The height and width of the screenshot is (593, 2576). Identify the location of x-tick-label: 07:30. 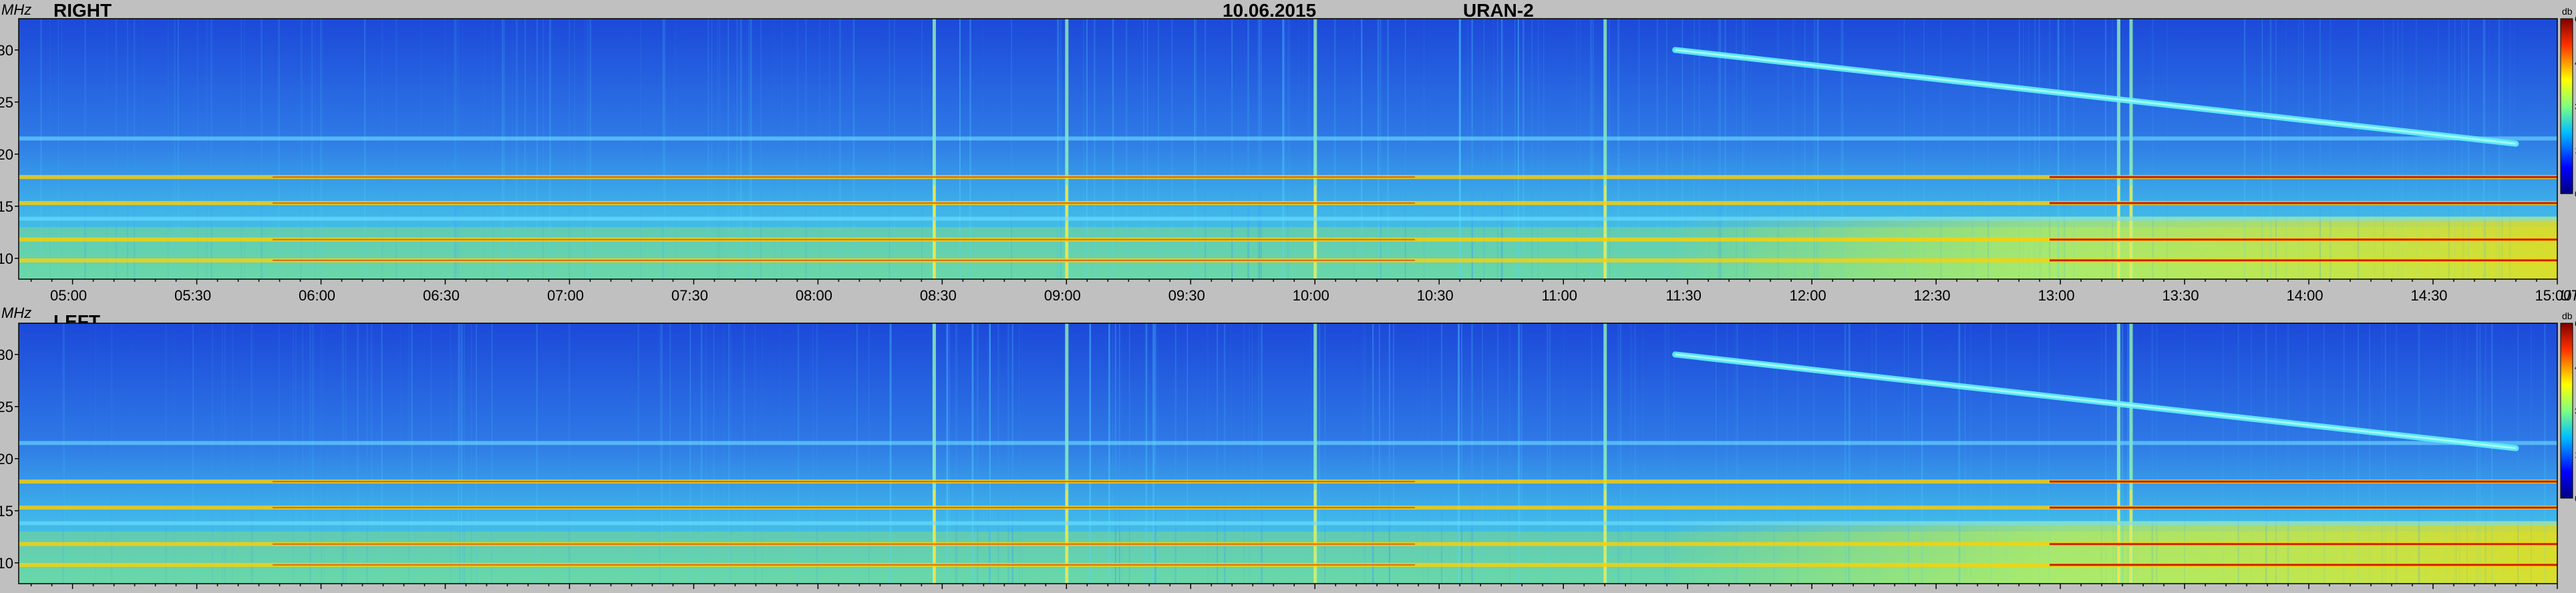
(689, 295).